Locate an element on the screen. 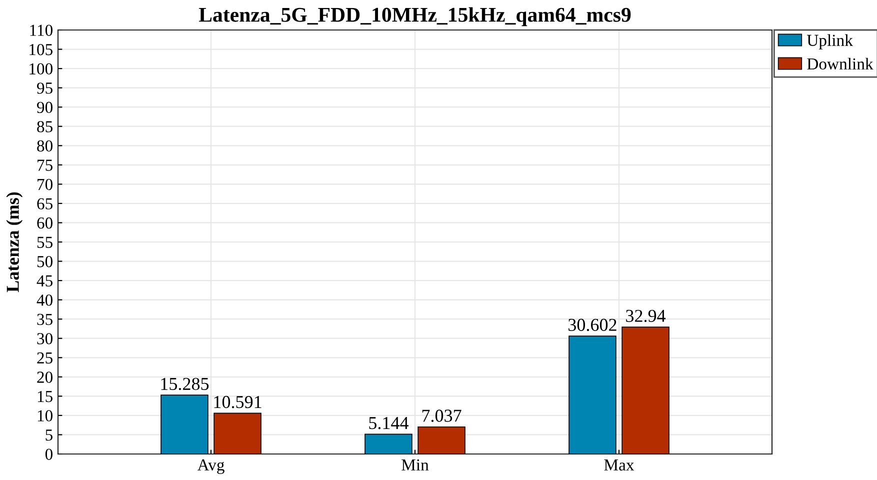  y-tick-label: 45 is located at coordinates (44, 280).